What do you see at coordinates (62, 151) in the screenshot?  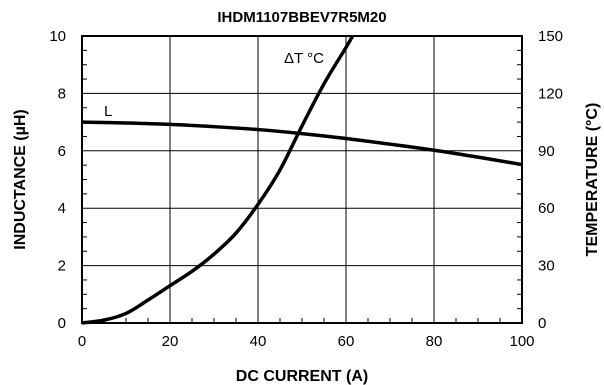 I see `y-left-tick-label: 6` at bounding box center [62, 151].